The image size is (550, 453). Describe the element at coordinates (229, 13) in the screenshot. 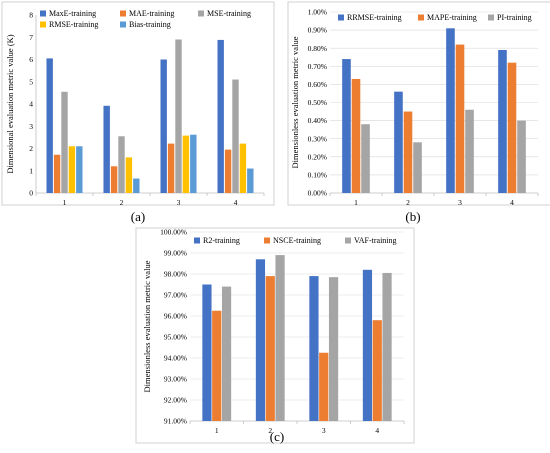

I see `legend-label: MSE-training` at that location.